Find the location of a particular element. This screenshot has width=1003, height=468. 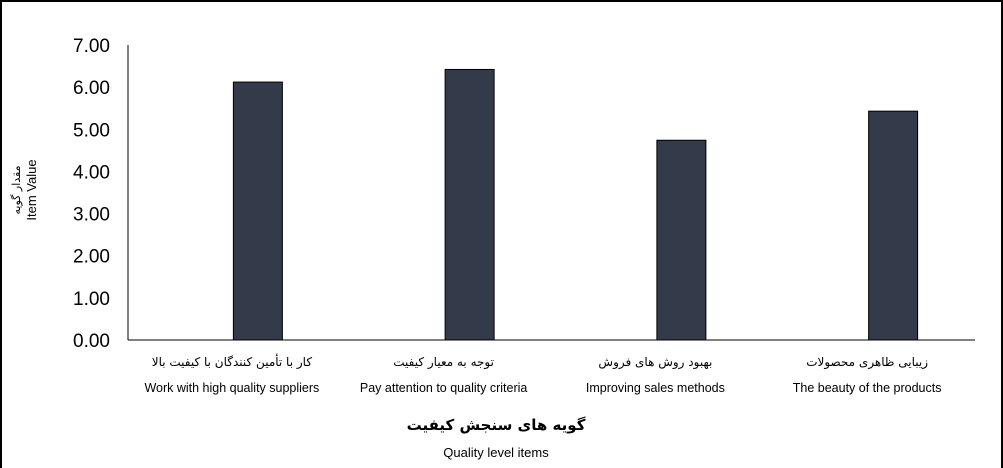

y-tick-label: 7.00 is located at coordinates (91, 46).